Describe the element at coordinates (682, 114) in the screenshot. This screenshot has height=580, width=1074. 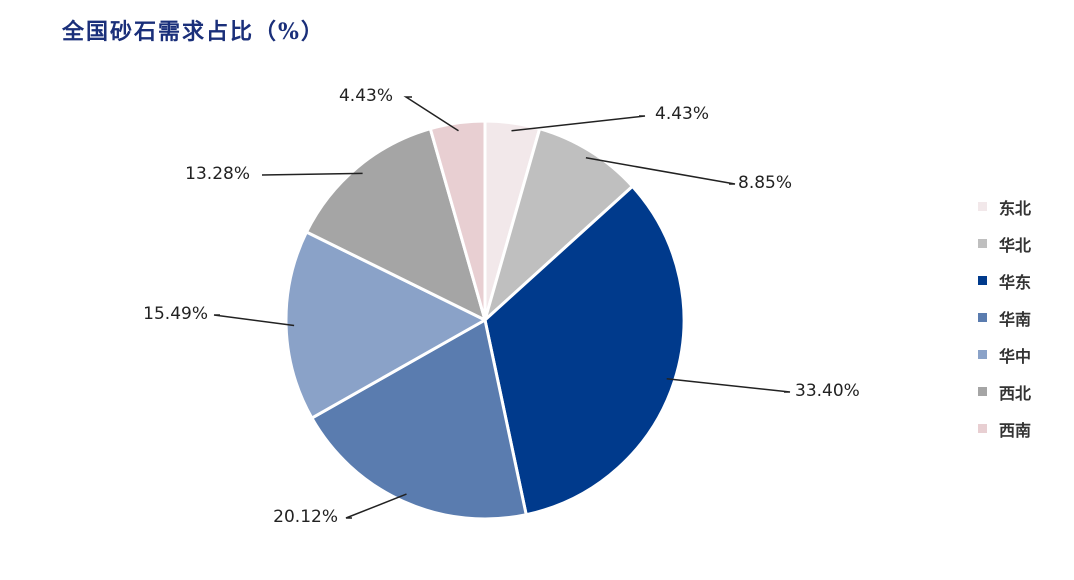
I see `slice-label-1: 4.43%` at that location.